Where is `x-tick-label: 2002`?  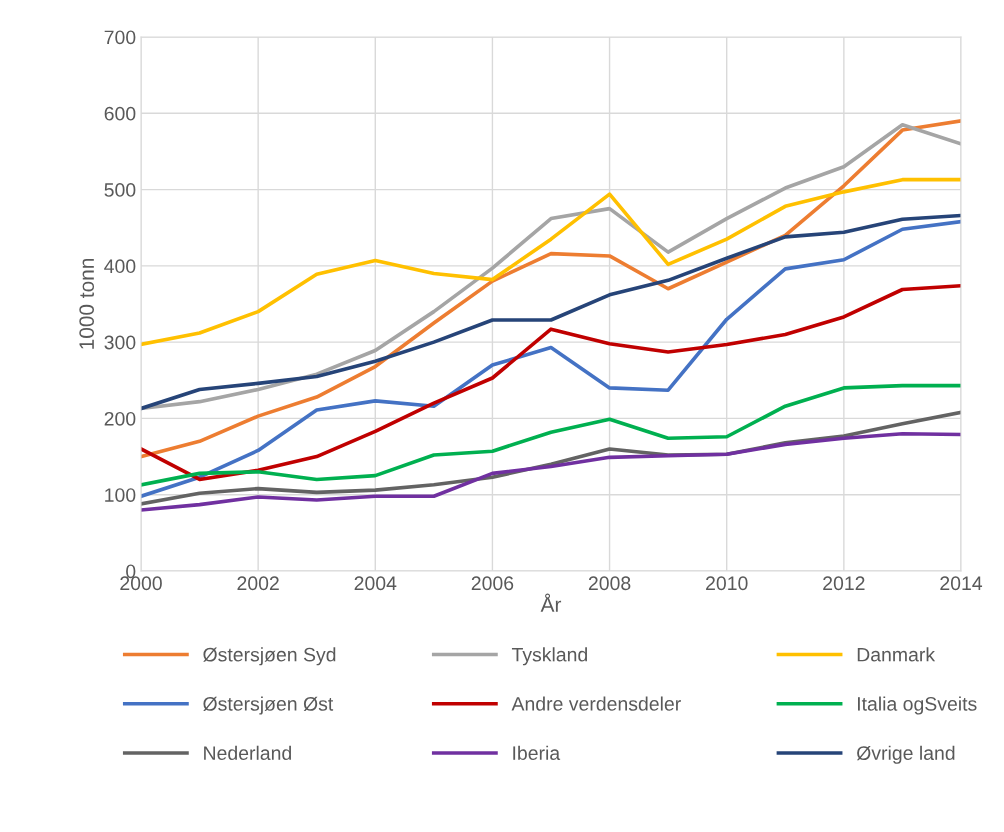 x-tick-label: 2002 is located at coordinates (258, 583).